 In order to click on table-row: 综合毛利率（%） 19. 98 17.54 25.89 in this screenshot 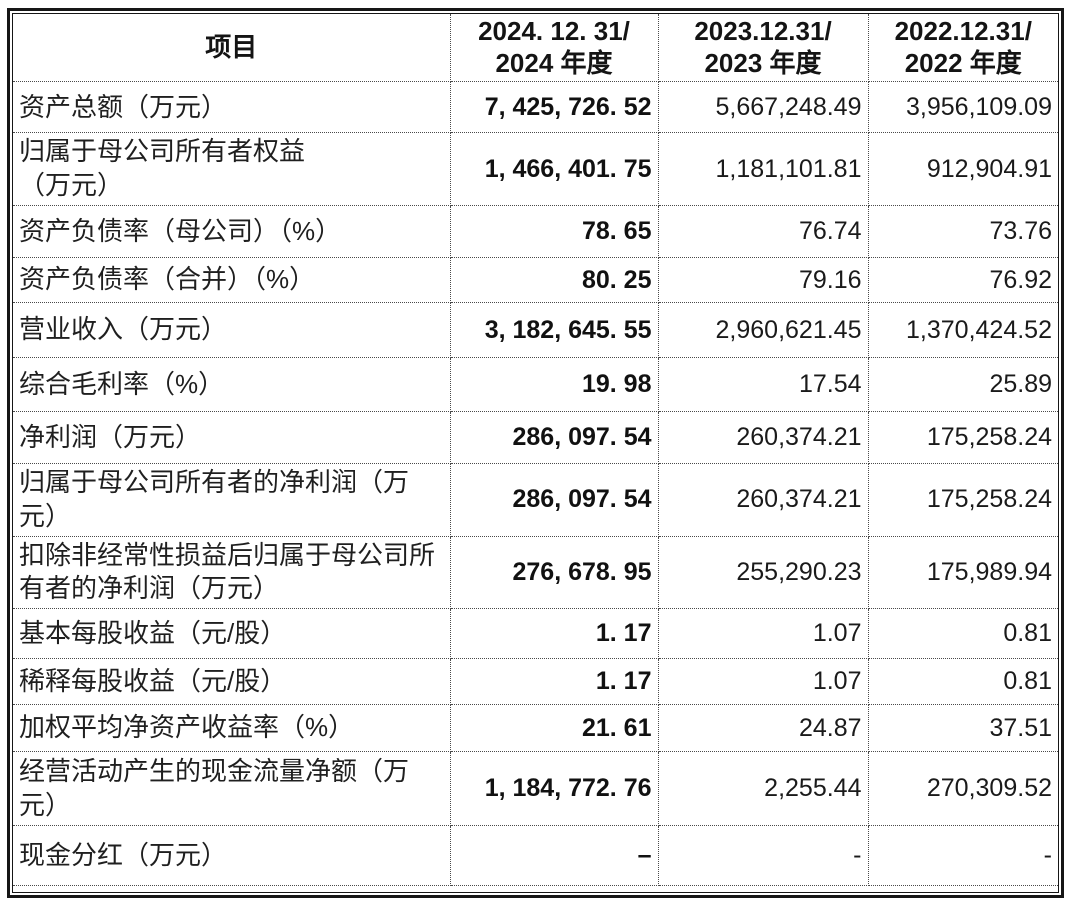, I will do `click(535, 385)`.